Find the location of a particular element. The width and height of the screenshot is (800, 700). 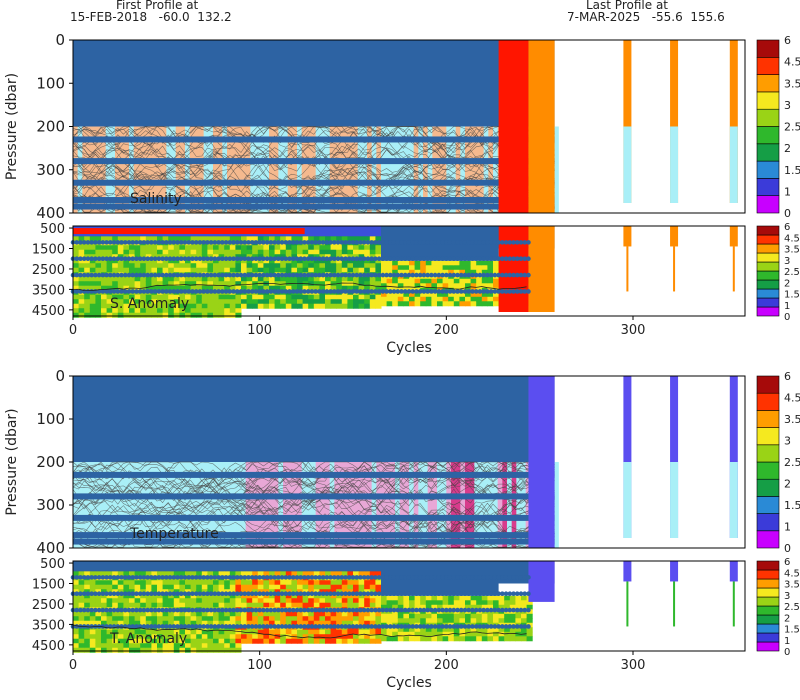

colorbar-label: 1 is located at coordinates (787, 641).